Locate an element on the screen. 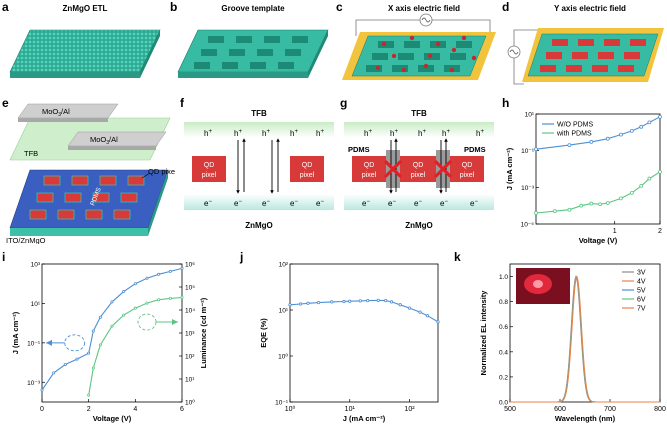 Image resolution: width=667 pixels, height=425 pixels. panel-title-a: ZnMgO ETL is located at coordinates (85, 8).